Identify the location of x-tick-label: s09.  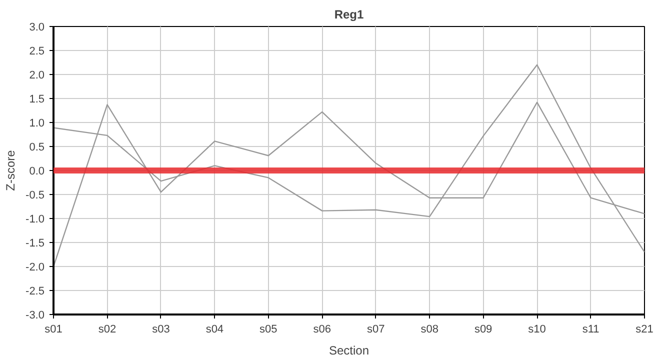
(483, 330).